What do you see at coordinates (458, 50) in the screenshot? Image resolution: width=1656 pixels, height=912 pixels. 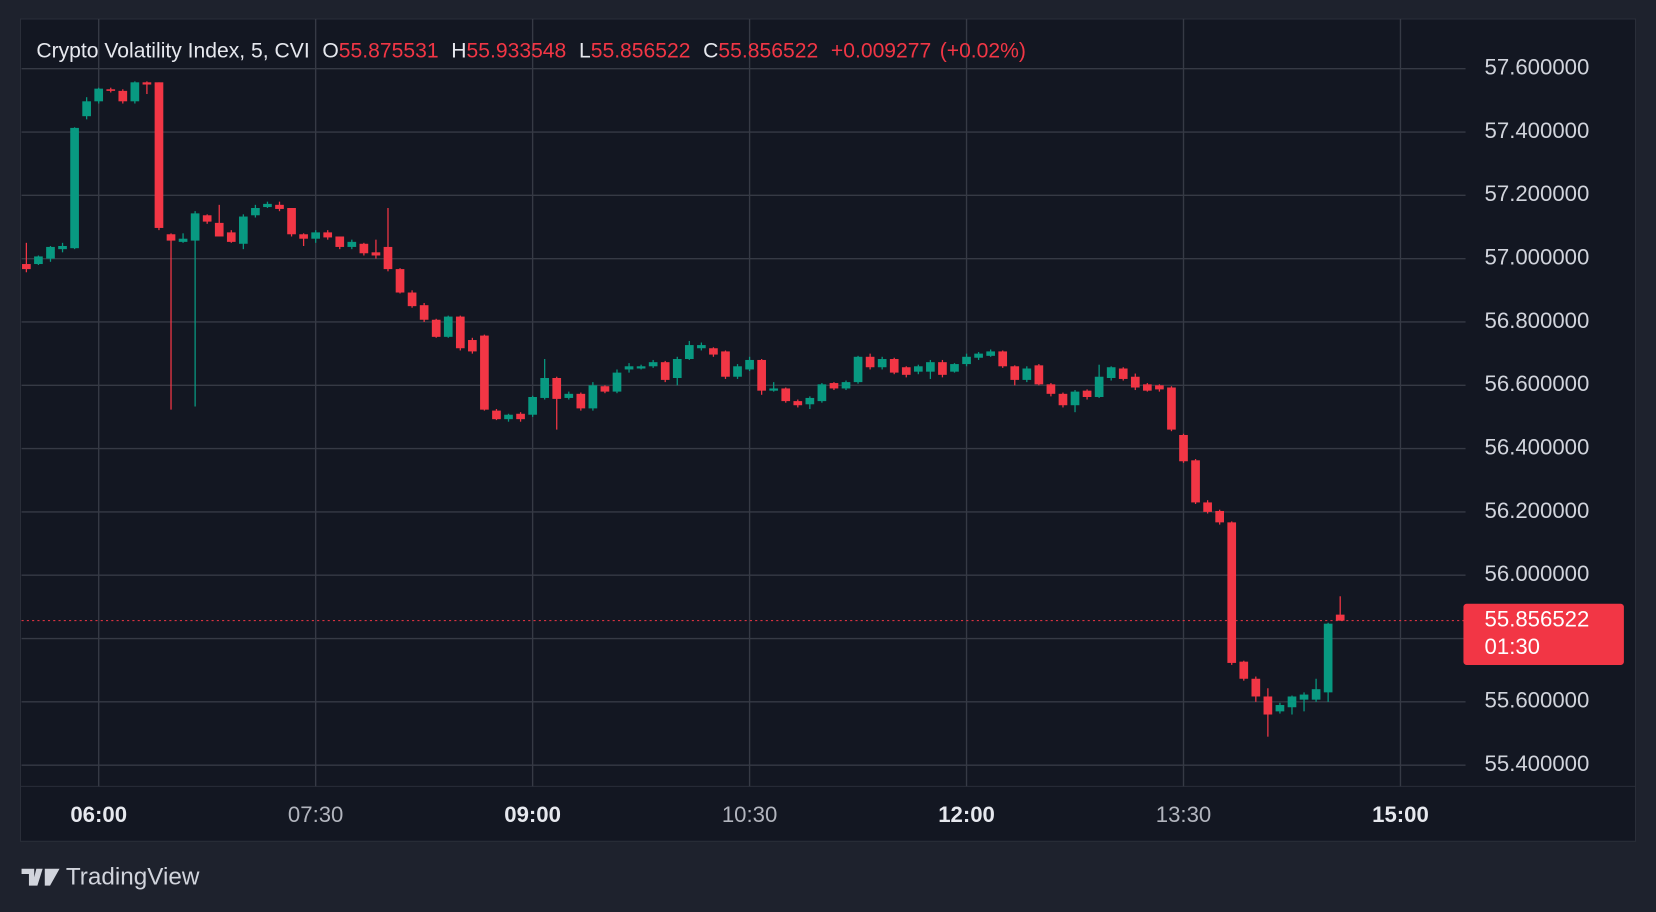 I see `legend-field: H` at bounding box center [458, 50].